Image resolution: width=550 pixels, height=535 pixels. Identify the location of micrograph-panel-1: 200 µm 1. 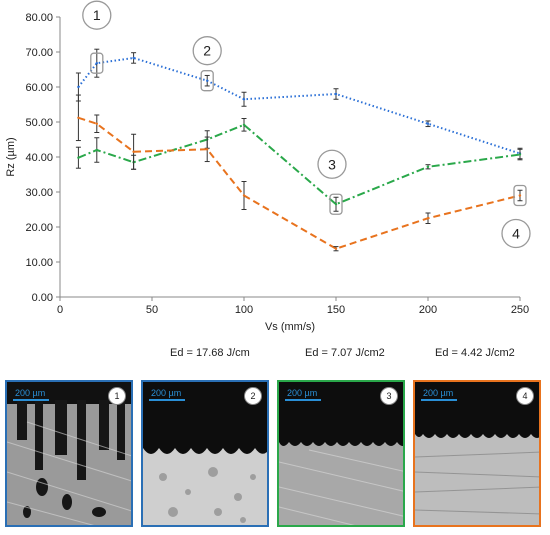
(69, 453).